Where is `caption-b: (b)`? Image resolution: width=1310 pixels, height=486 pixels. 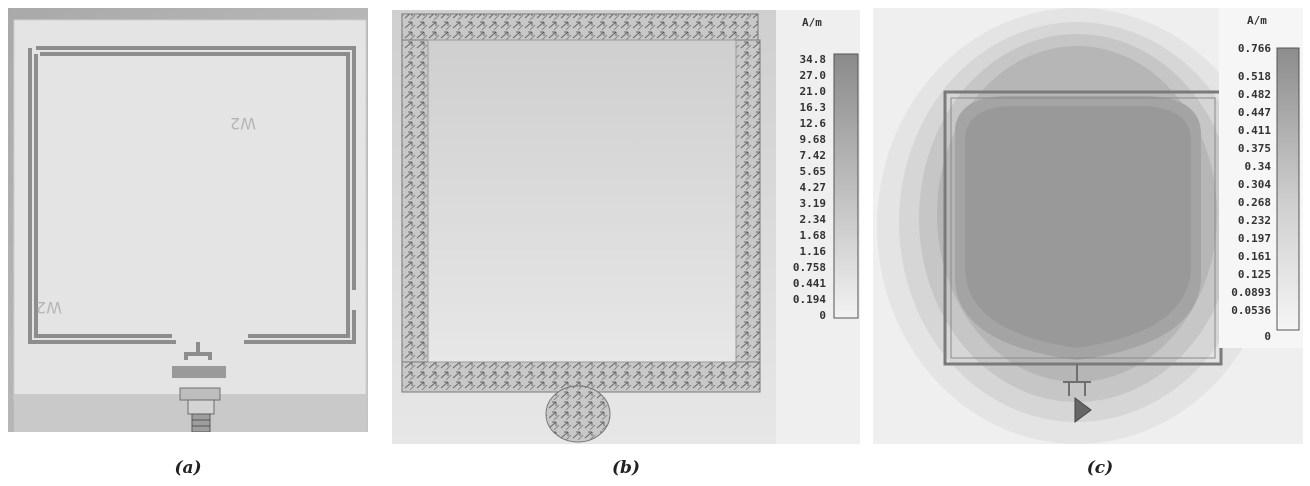
caption-b: (b) is located at coordinates (626, 468).